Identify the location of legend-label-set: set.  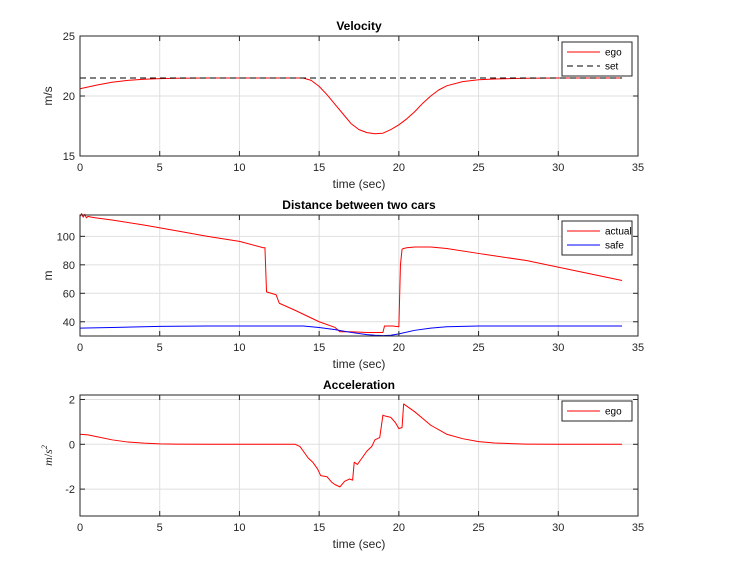
(612, 67).